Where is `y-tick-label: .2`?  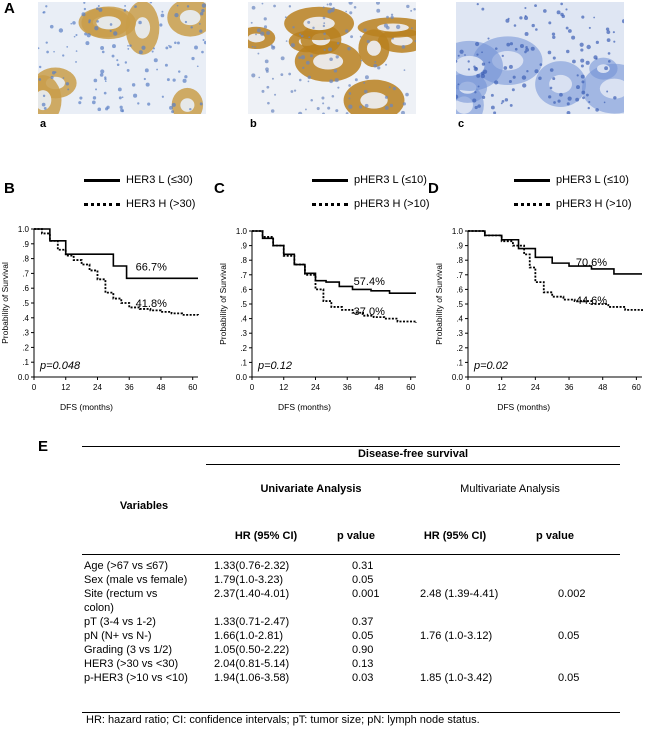
y-tick-label: .2 is located at coordinates (25, 347).